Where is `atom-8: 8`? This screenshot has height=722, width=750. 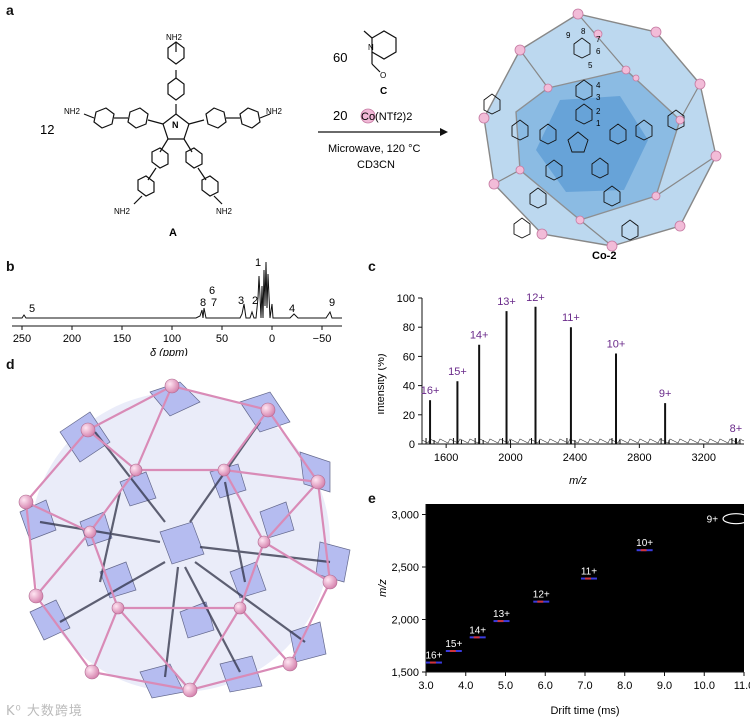
atom-8: 8 is located at coordinates (583, 31).